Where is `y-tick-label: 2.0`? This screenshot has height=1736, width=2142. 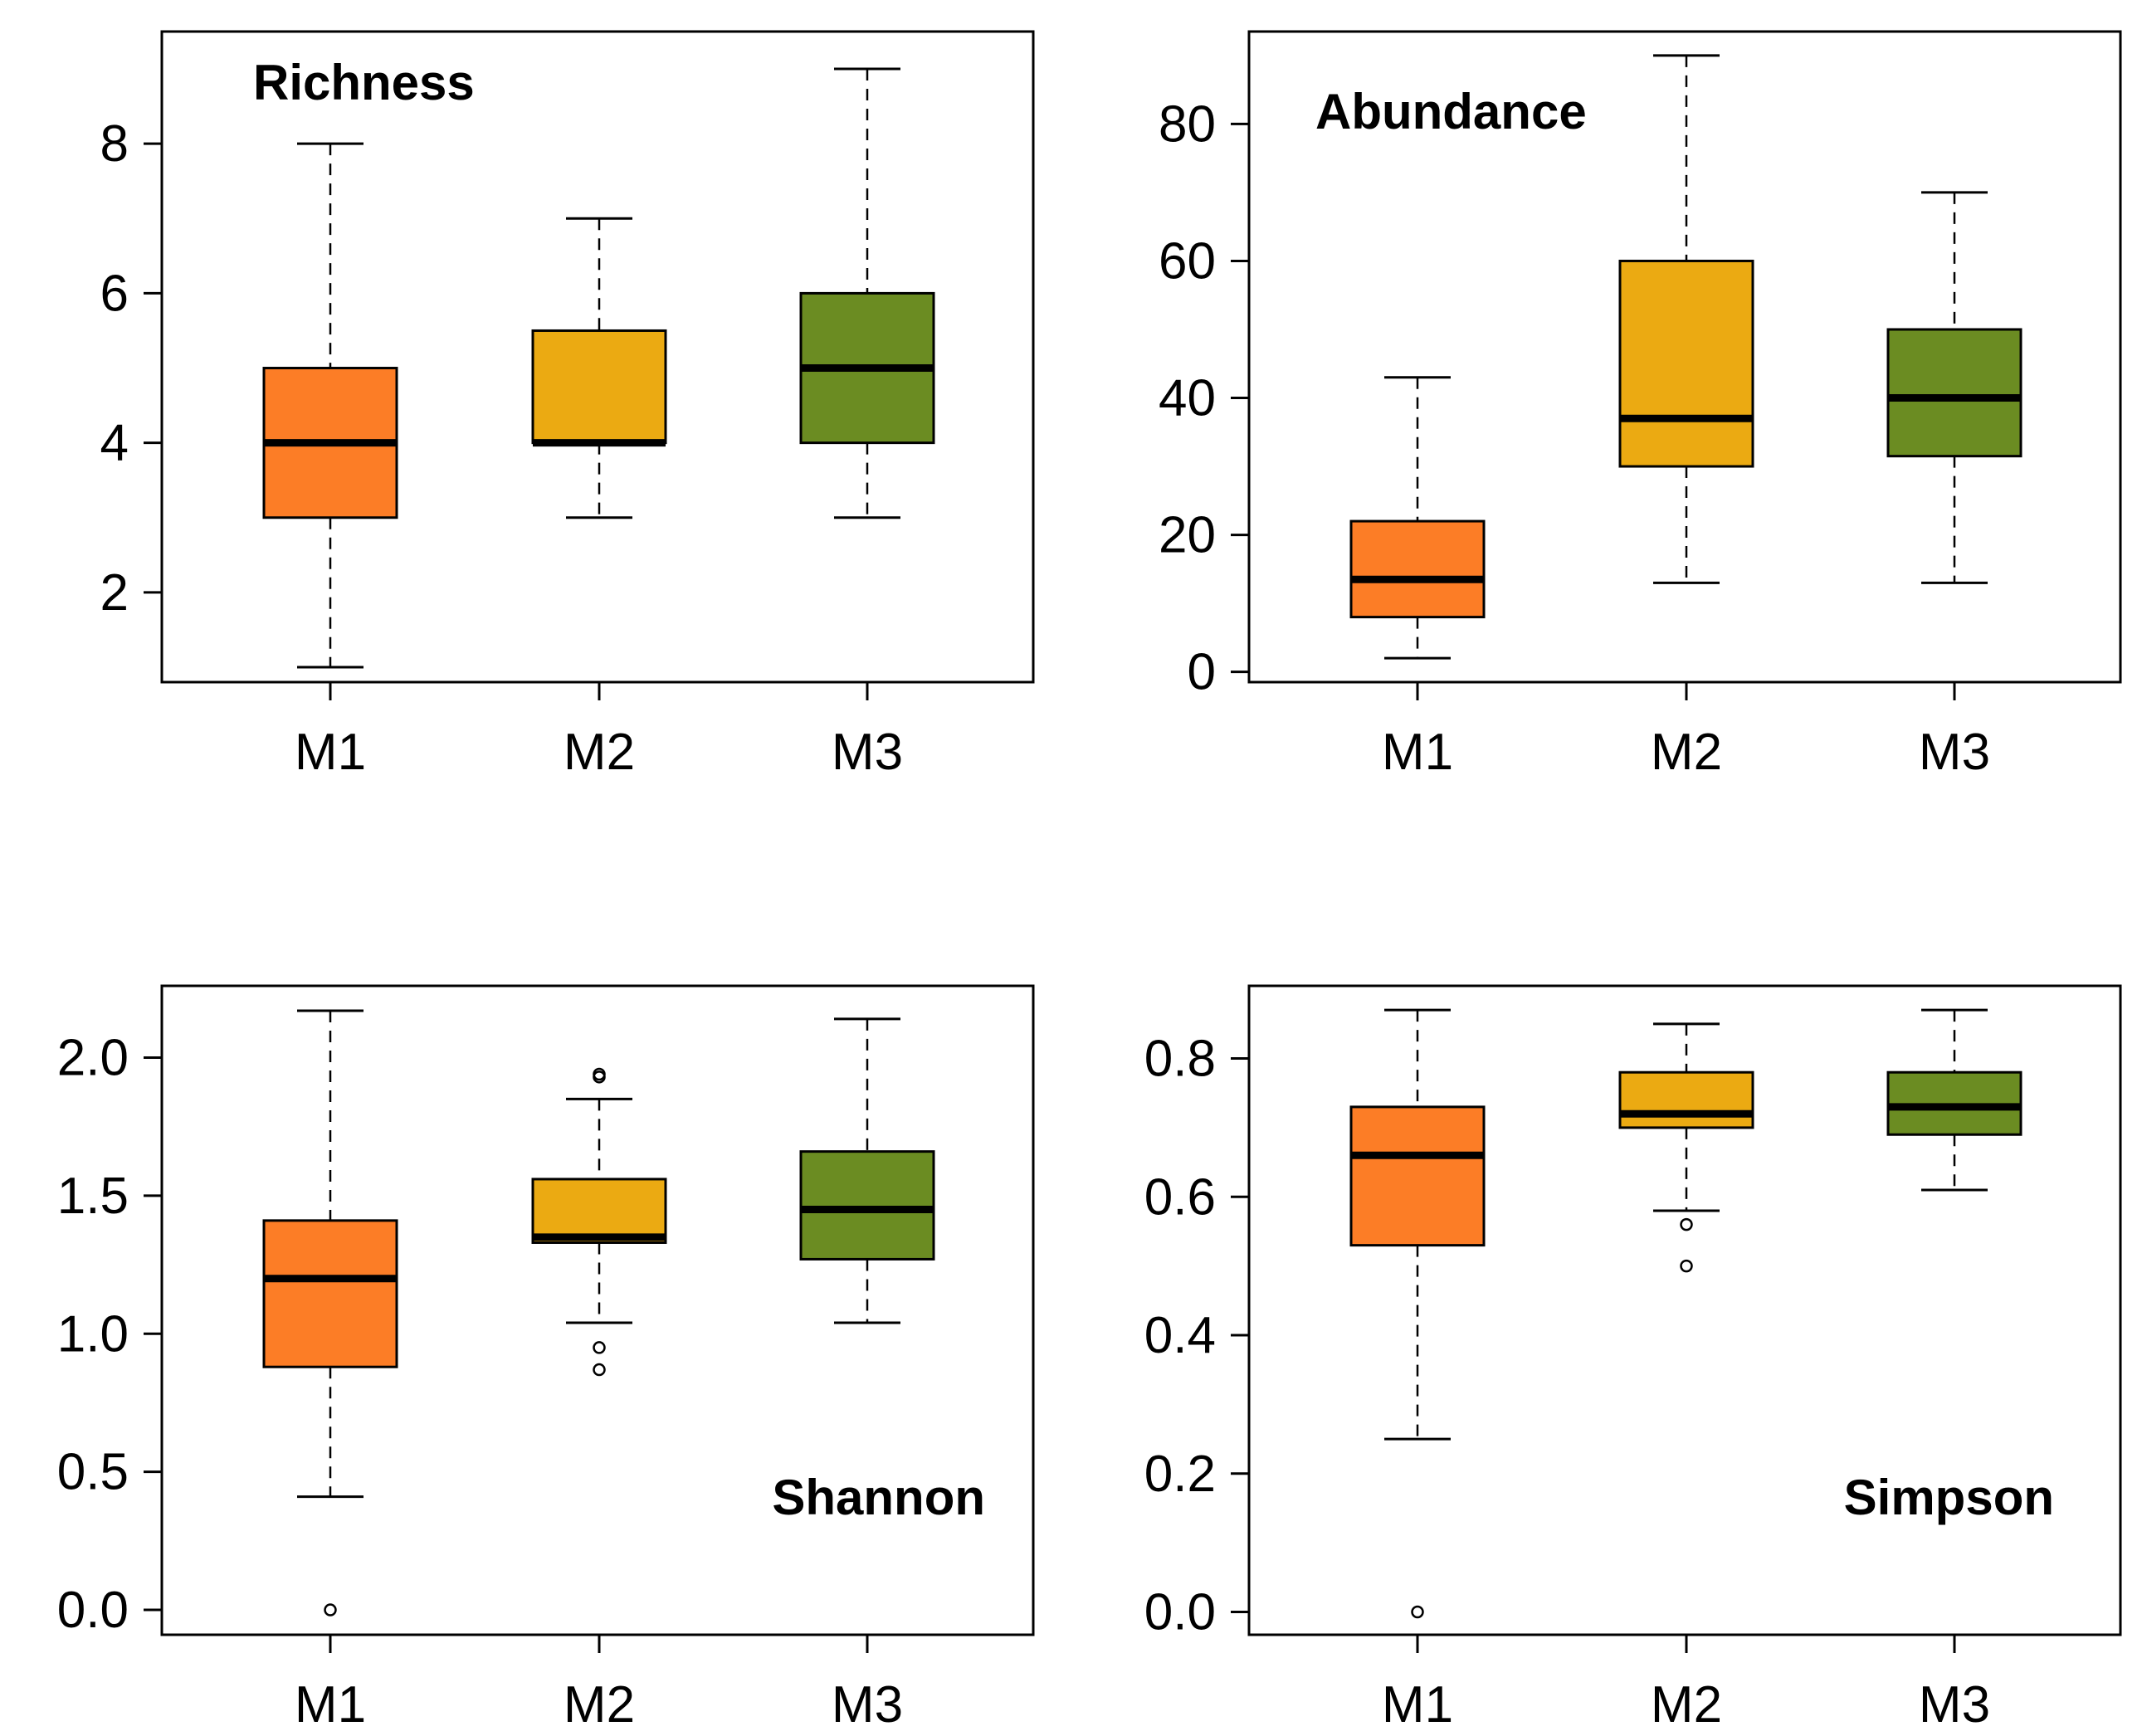
y-tick-label: 2.0 is located at coordinates (93, 1058).